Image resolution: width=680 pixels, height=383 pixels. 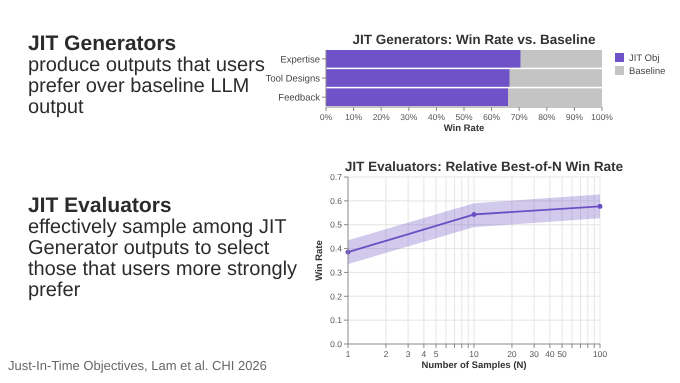 I want to click on text: Just-In-Time Objectives, Lam et al. CHI 2026, so click(x=137, y=365).